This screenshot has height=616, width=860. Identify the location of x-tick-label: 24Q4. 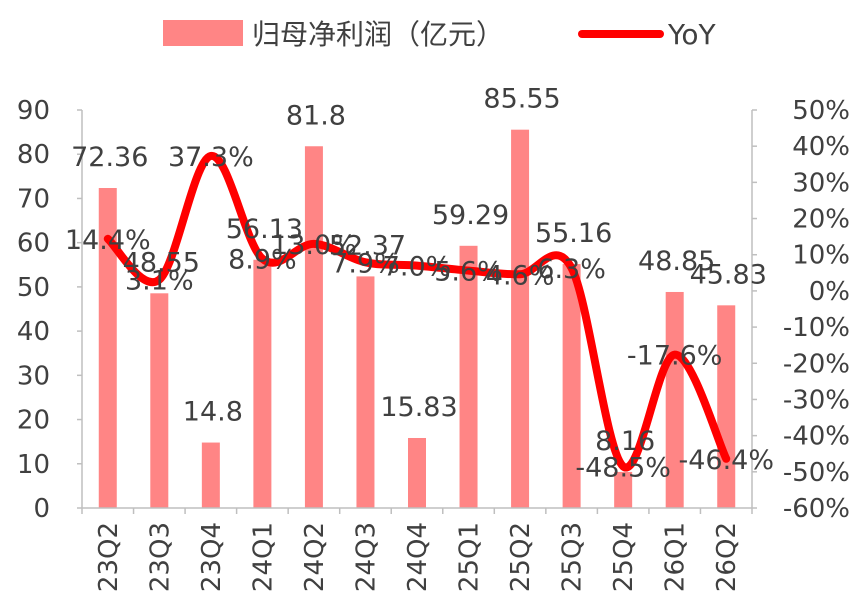
(418, 557).